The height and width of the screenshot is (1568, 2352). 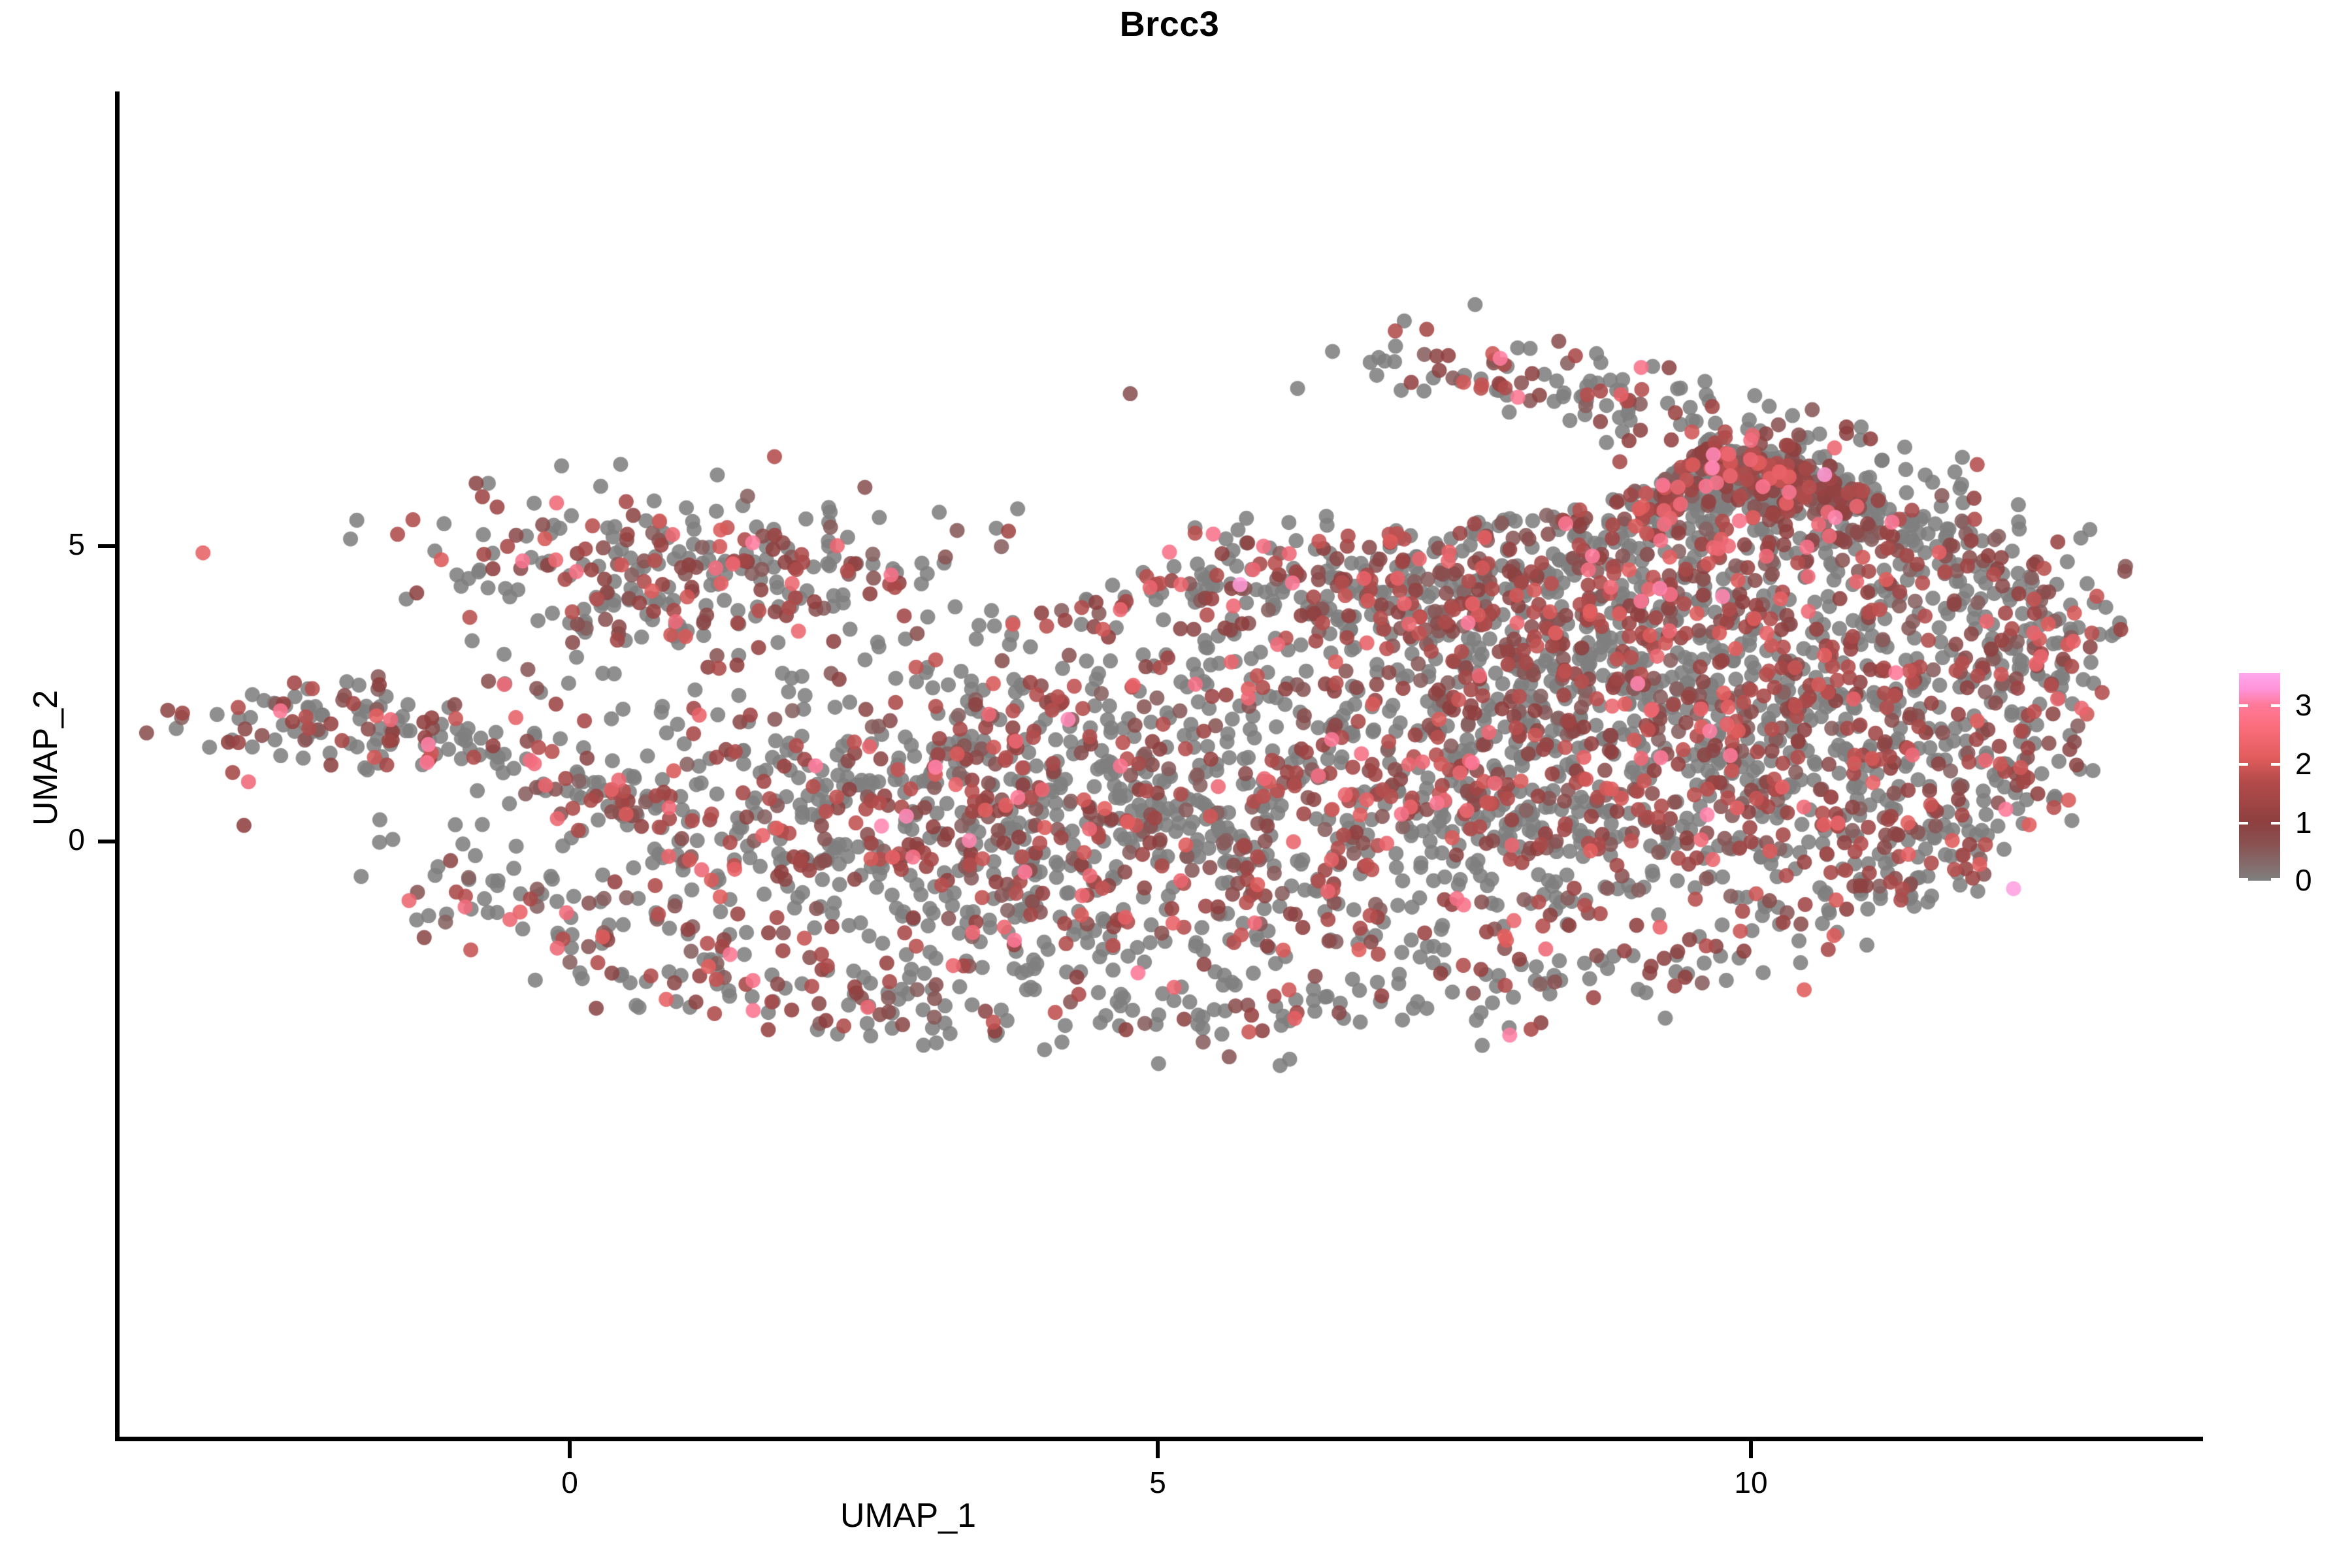 I want to click on colorbar-label-2: 2, so click(x=2303, y=764).